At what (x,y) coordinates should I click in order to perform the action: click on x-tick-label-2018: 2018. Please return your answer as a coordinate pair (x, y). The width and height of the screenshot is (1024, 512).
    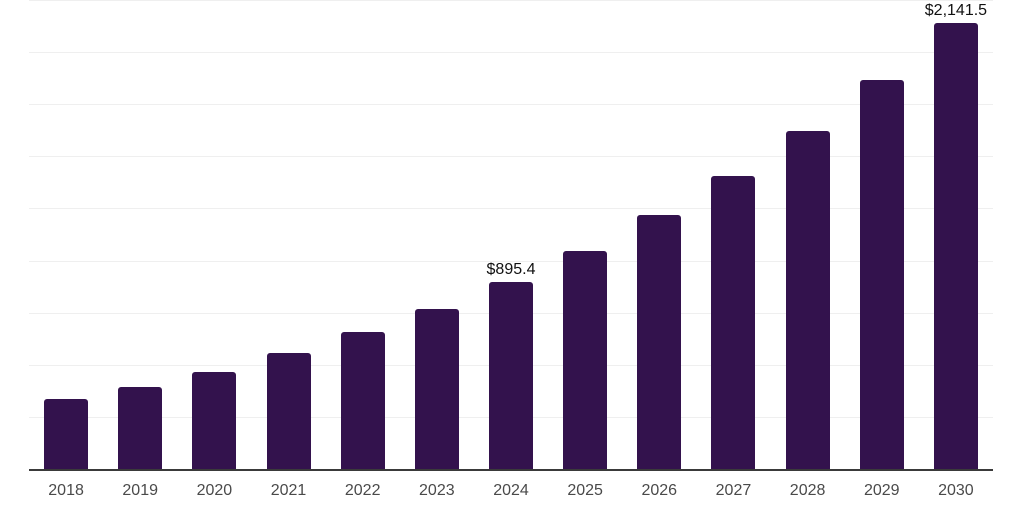
    Looking at the image, I should click on (66, 490).